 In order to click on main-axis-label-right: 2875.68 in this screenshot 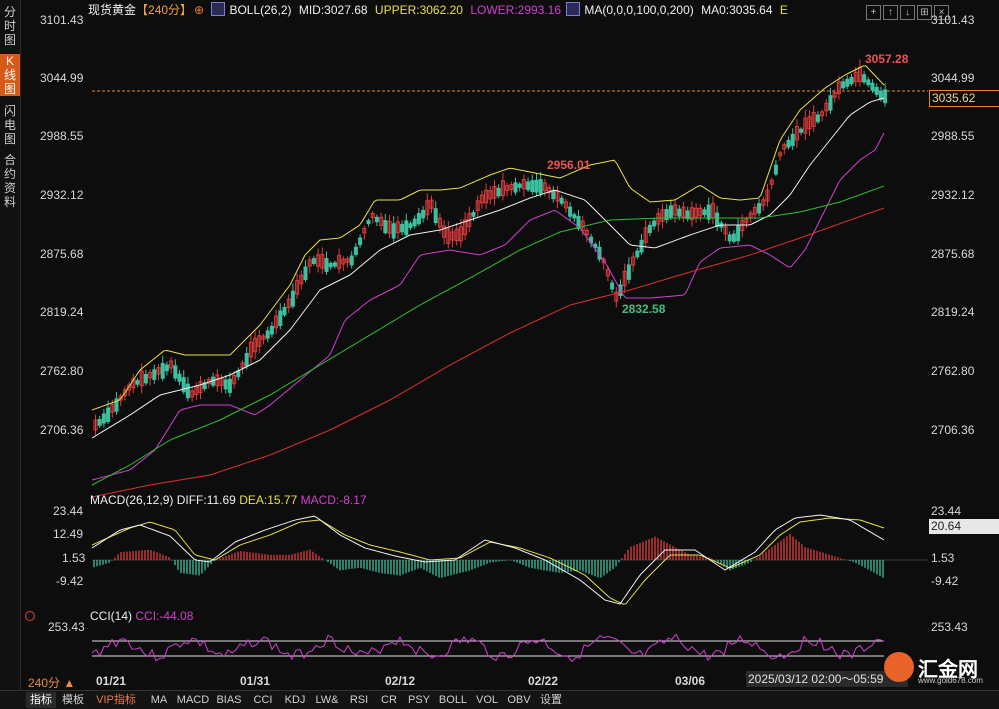, I will do `click(953, 254)`.